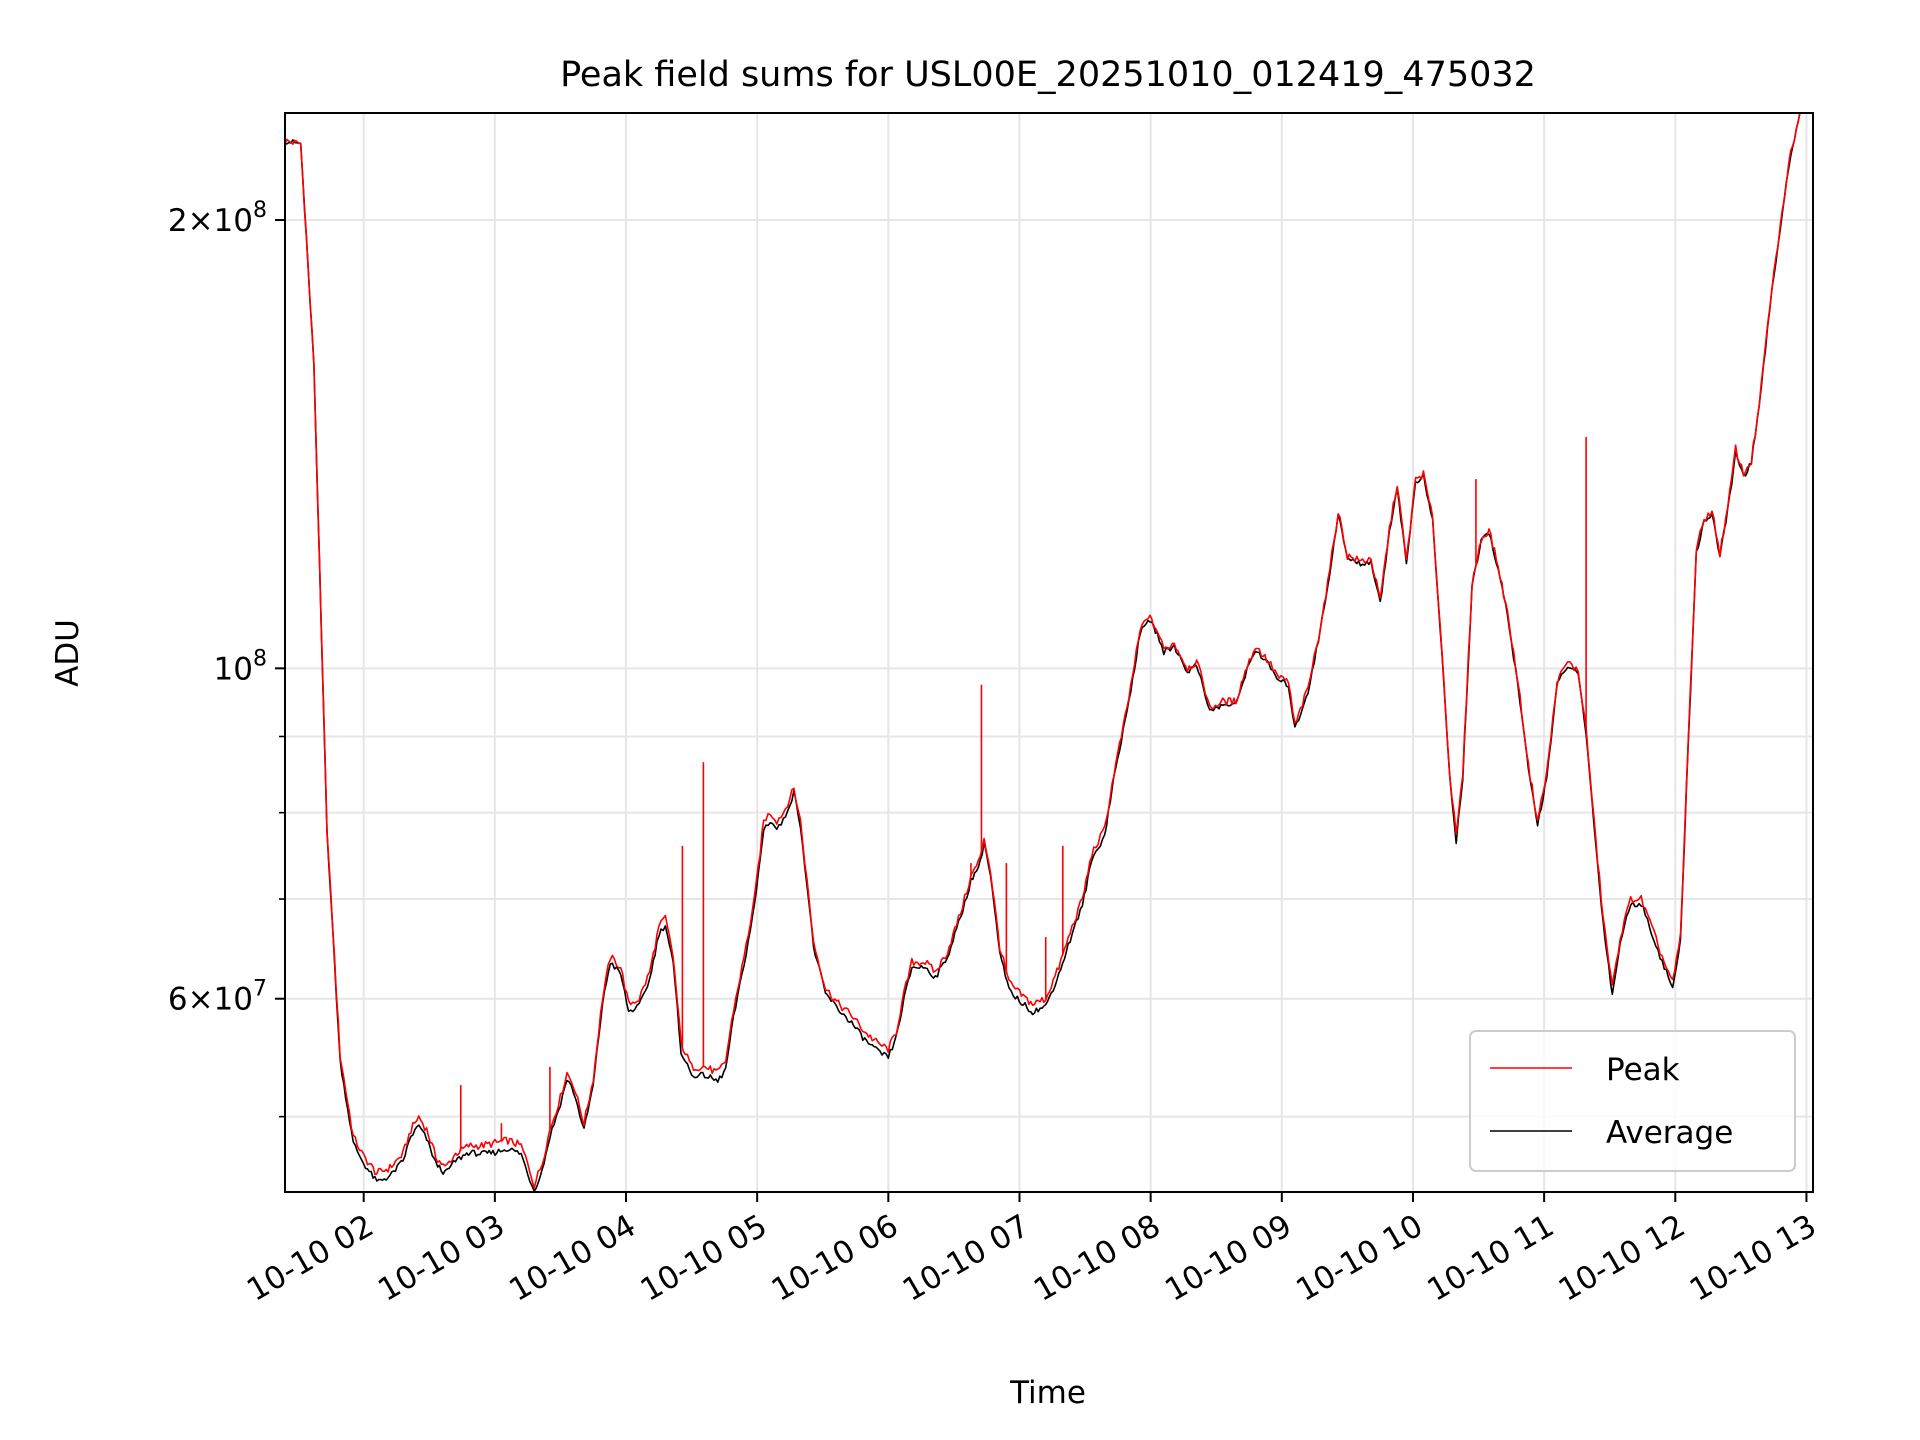 Image resolution: width=1920 pixels, height=1440 pixels. What do you see at coordinates (68, 653) in the screenshot?
I see `y-axis-label: ADU` at bounding box center [68, 653].